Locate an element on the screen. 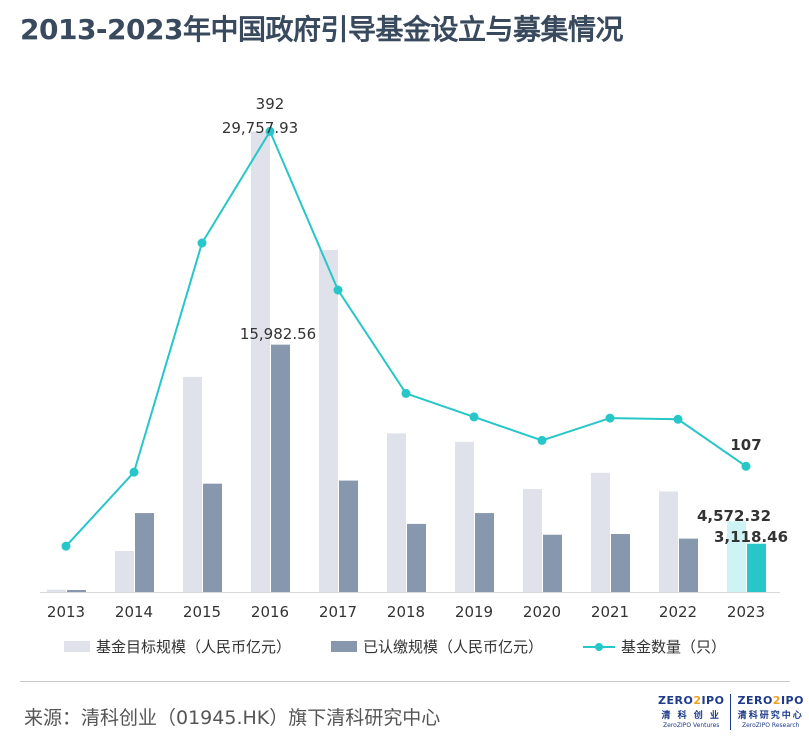  bar-target-2023 is located at coordinates (736, 556).